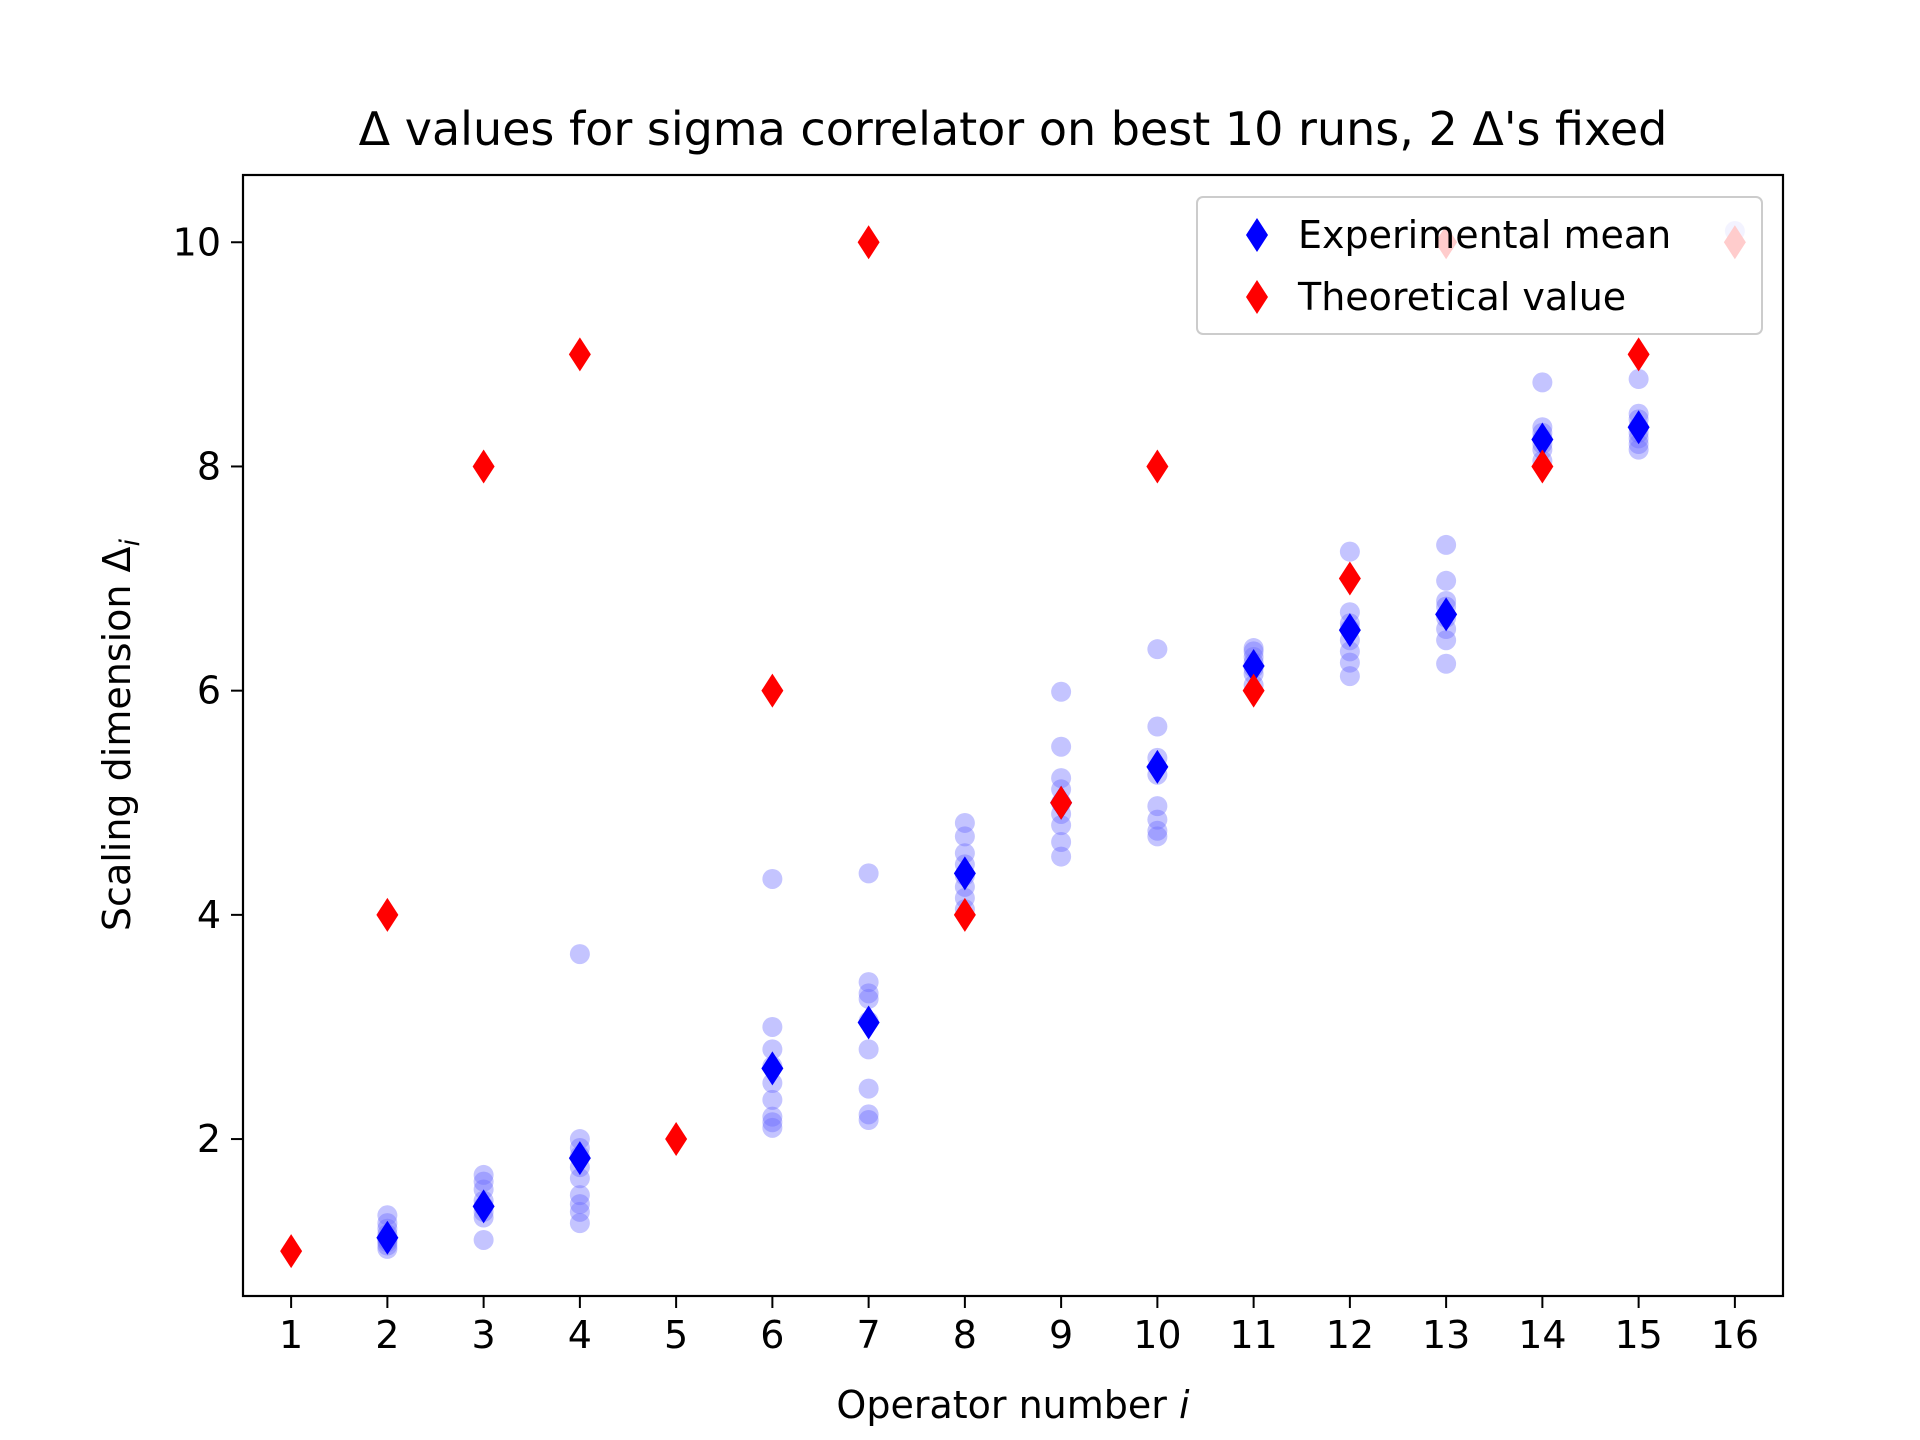 Image resolution: width=1920 pixels, height=1440 pixels. Describe the element at coordinates (1253, 1335) in the screenshot. I see `x-tick-label: 11` at that location.